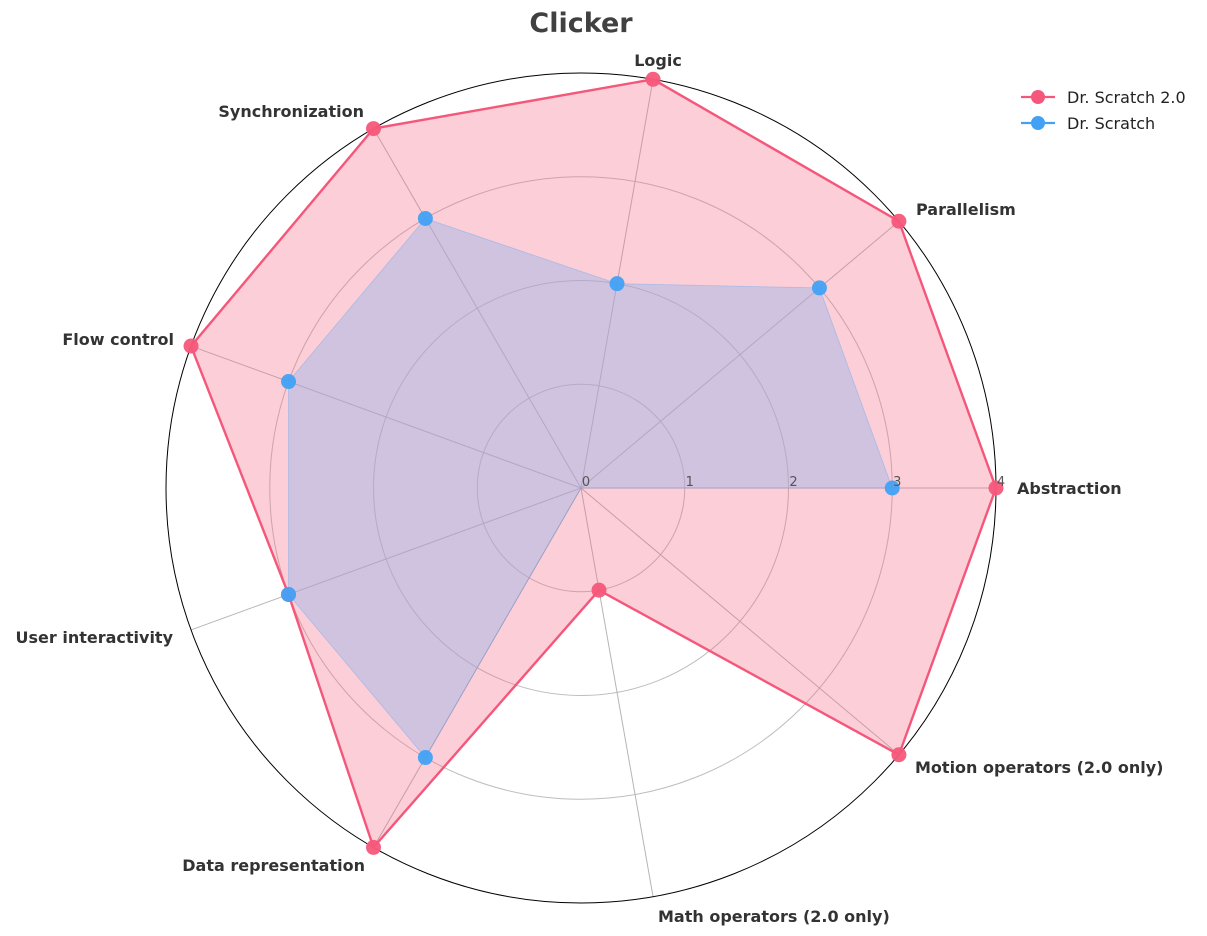 This screenshot has width=1207, height=936. I want to click on axis-label-8: Math operators (2.0 only), so click(774, 916).